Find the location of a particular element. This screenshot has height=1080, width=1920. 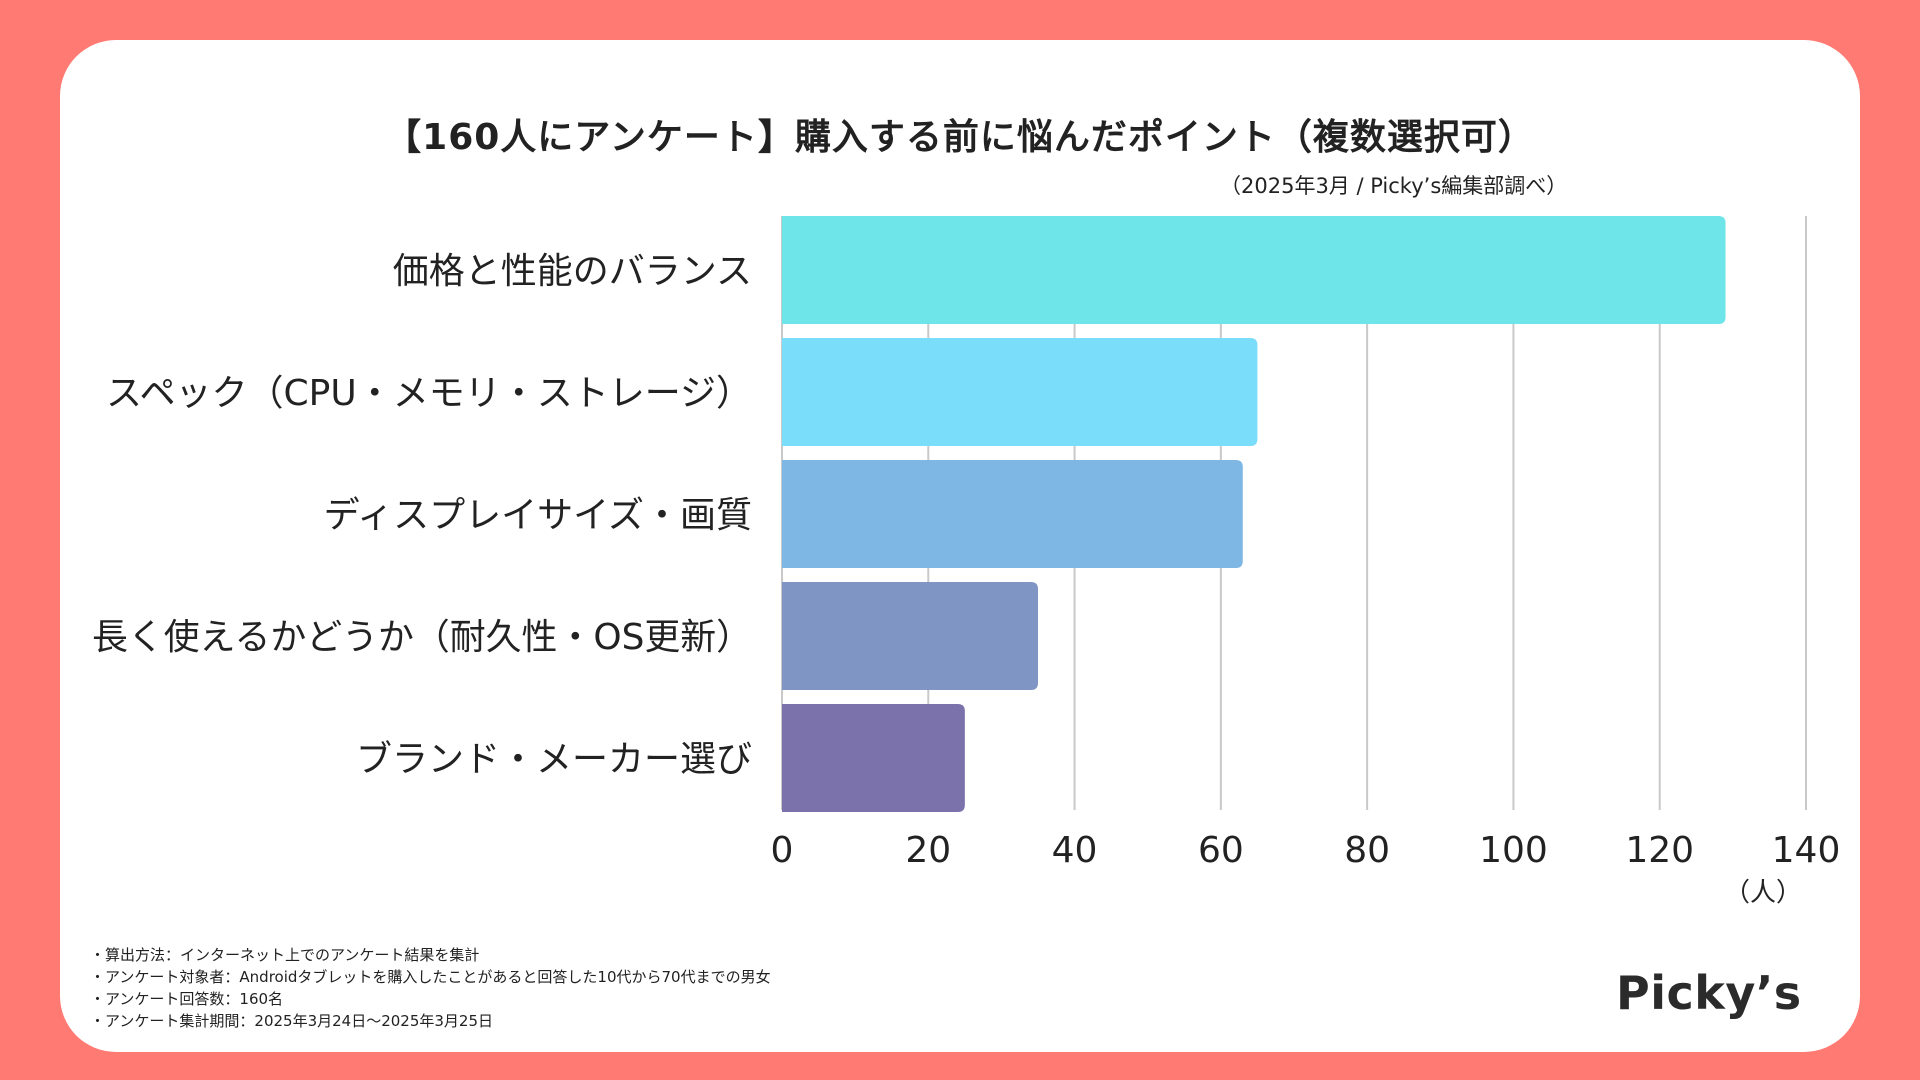

tick-label-layer: 0 20 40 60 80 100 120 140 is located at coordinates (1306, 850).